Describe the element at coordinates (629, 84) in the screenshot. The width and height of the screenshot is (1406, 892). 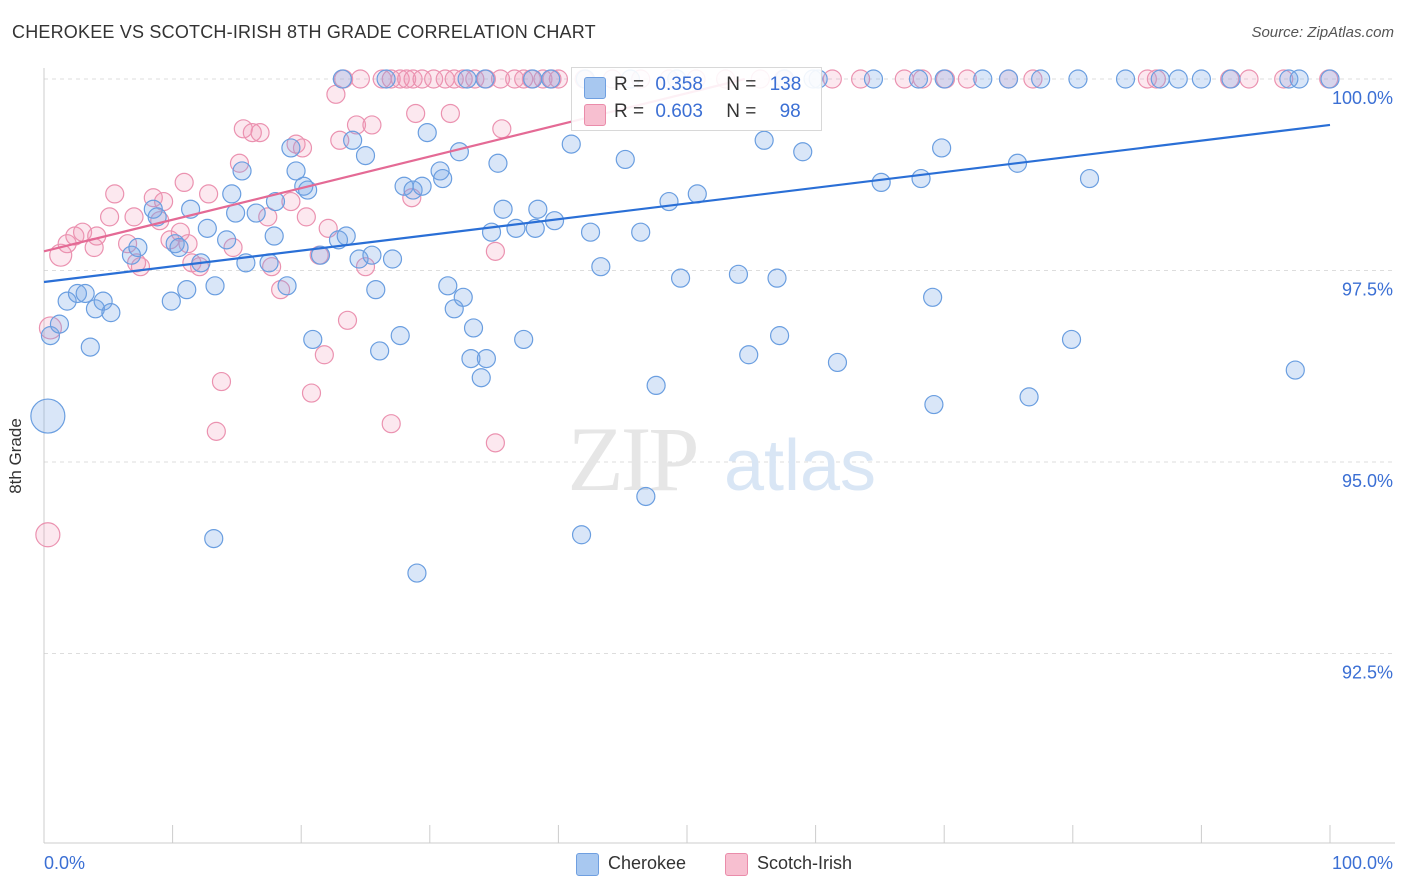
I see `r-label: R =` at that location.